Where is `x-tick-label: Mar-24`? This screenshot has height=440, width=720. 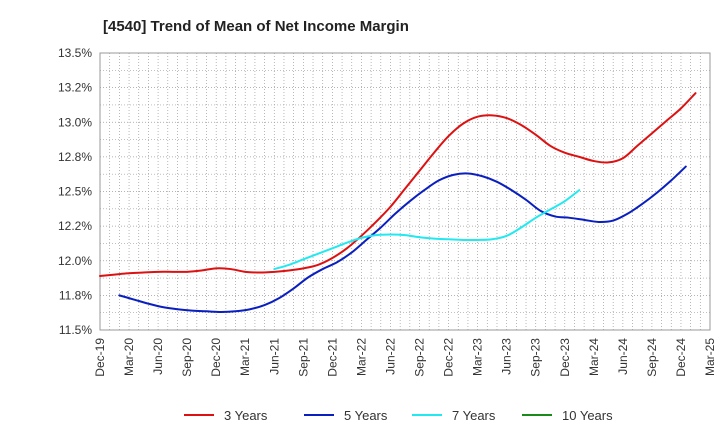 x-tick-label: Mar-24 is located at coordinates (594, 357).